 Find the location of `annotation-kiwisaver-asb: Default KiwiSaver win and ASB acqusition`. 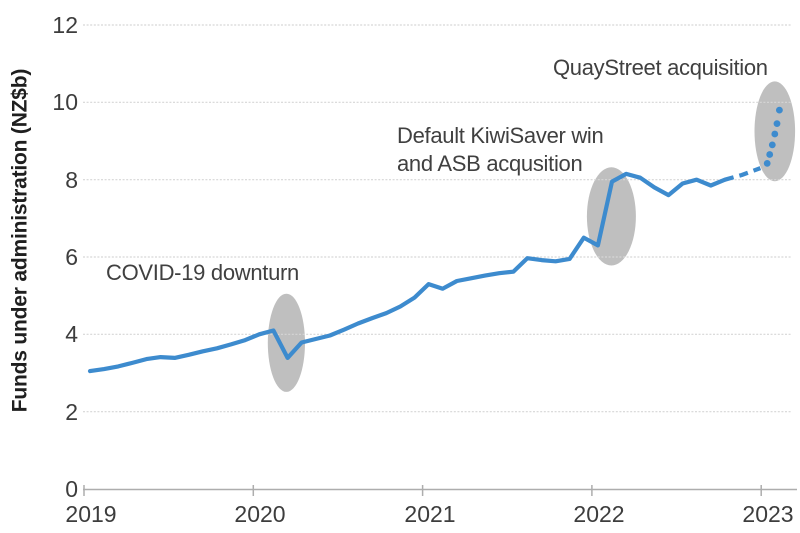

annotation-kiwisaver-asb: Default KiwiSaver win and ASB acqusition is located at coordinates (500, 149).